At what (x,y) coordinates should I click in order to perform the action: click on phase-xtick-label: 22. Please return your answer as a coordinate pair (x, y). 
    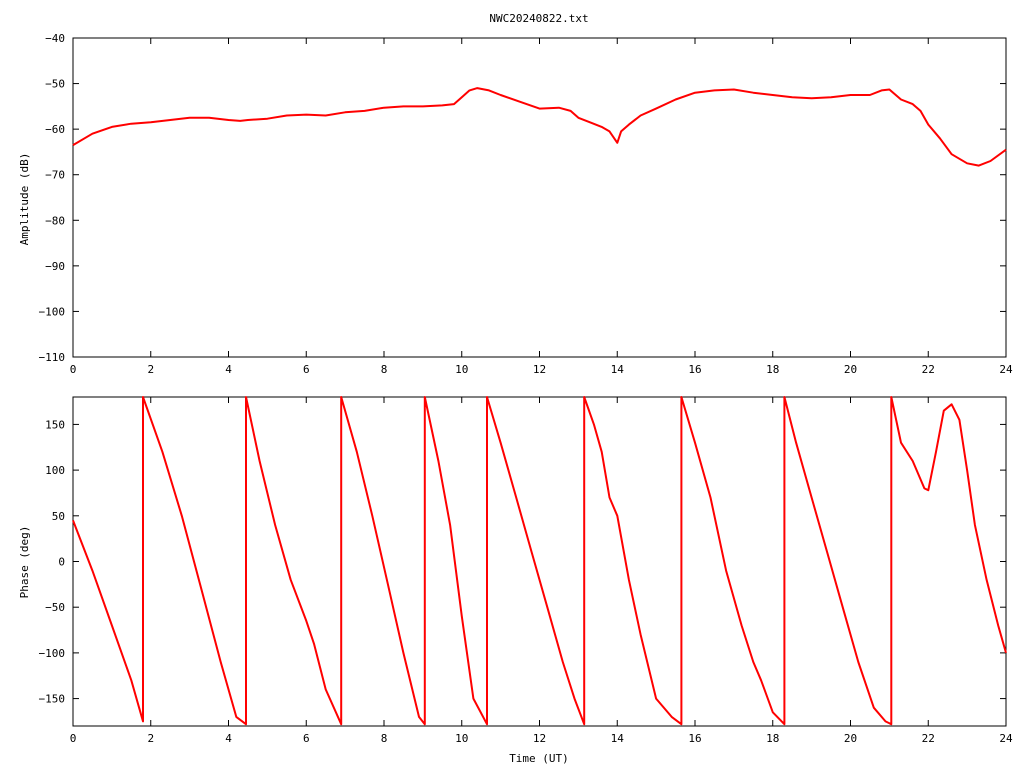
    Looking at the image, I should click on (928, 738).